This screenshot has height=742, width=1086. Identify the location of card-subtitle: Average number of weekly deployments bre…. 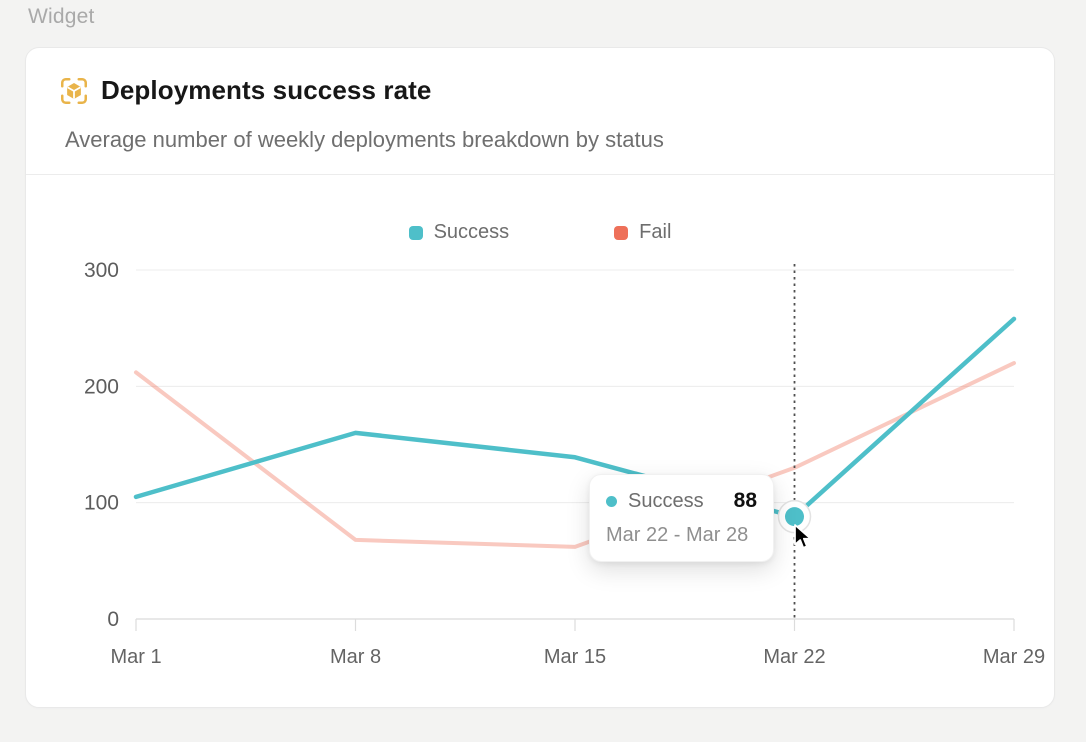
(364, 139).